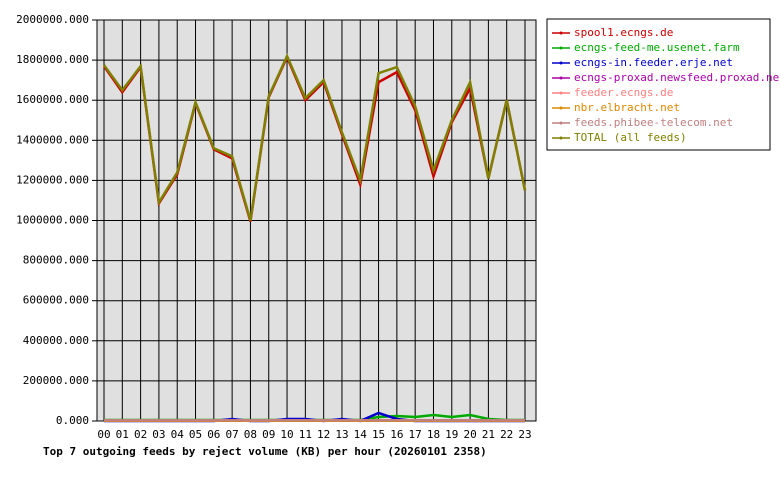 The width and height of the screenshot is (780, 480). Describe the element at coordinates (451, 434) in the screenshot. I see `x-tick-label: 19` at that location.